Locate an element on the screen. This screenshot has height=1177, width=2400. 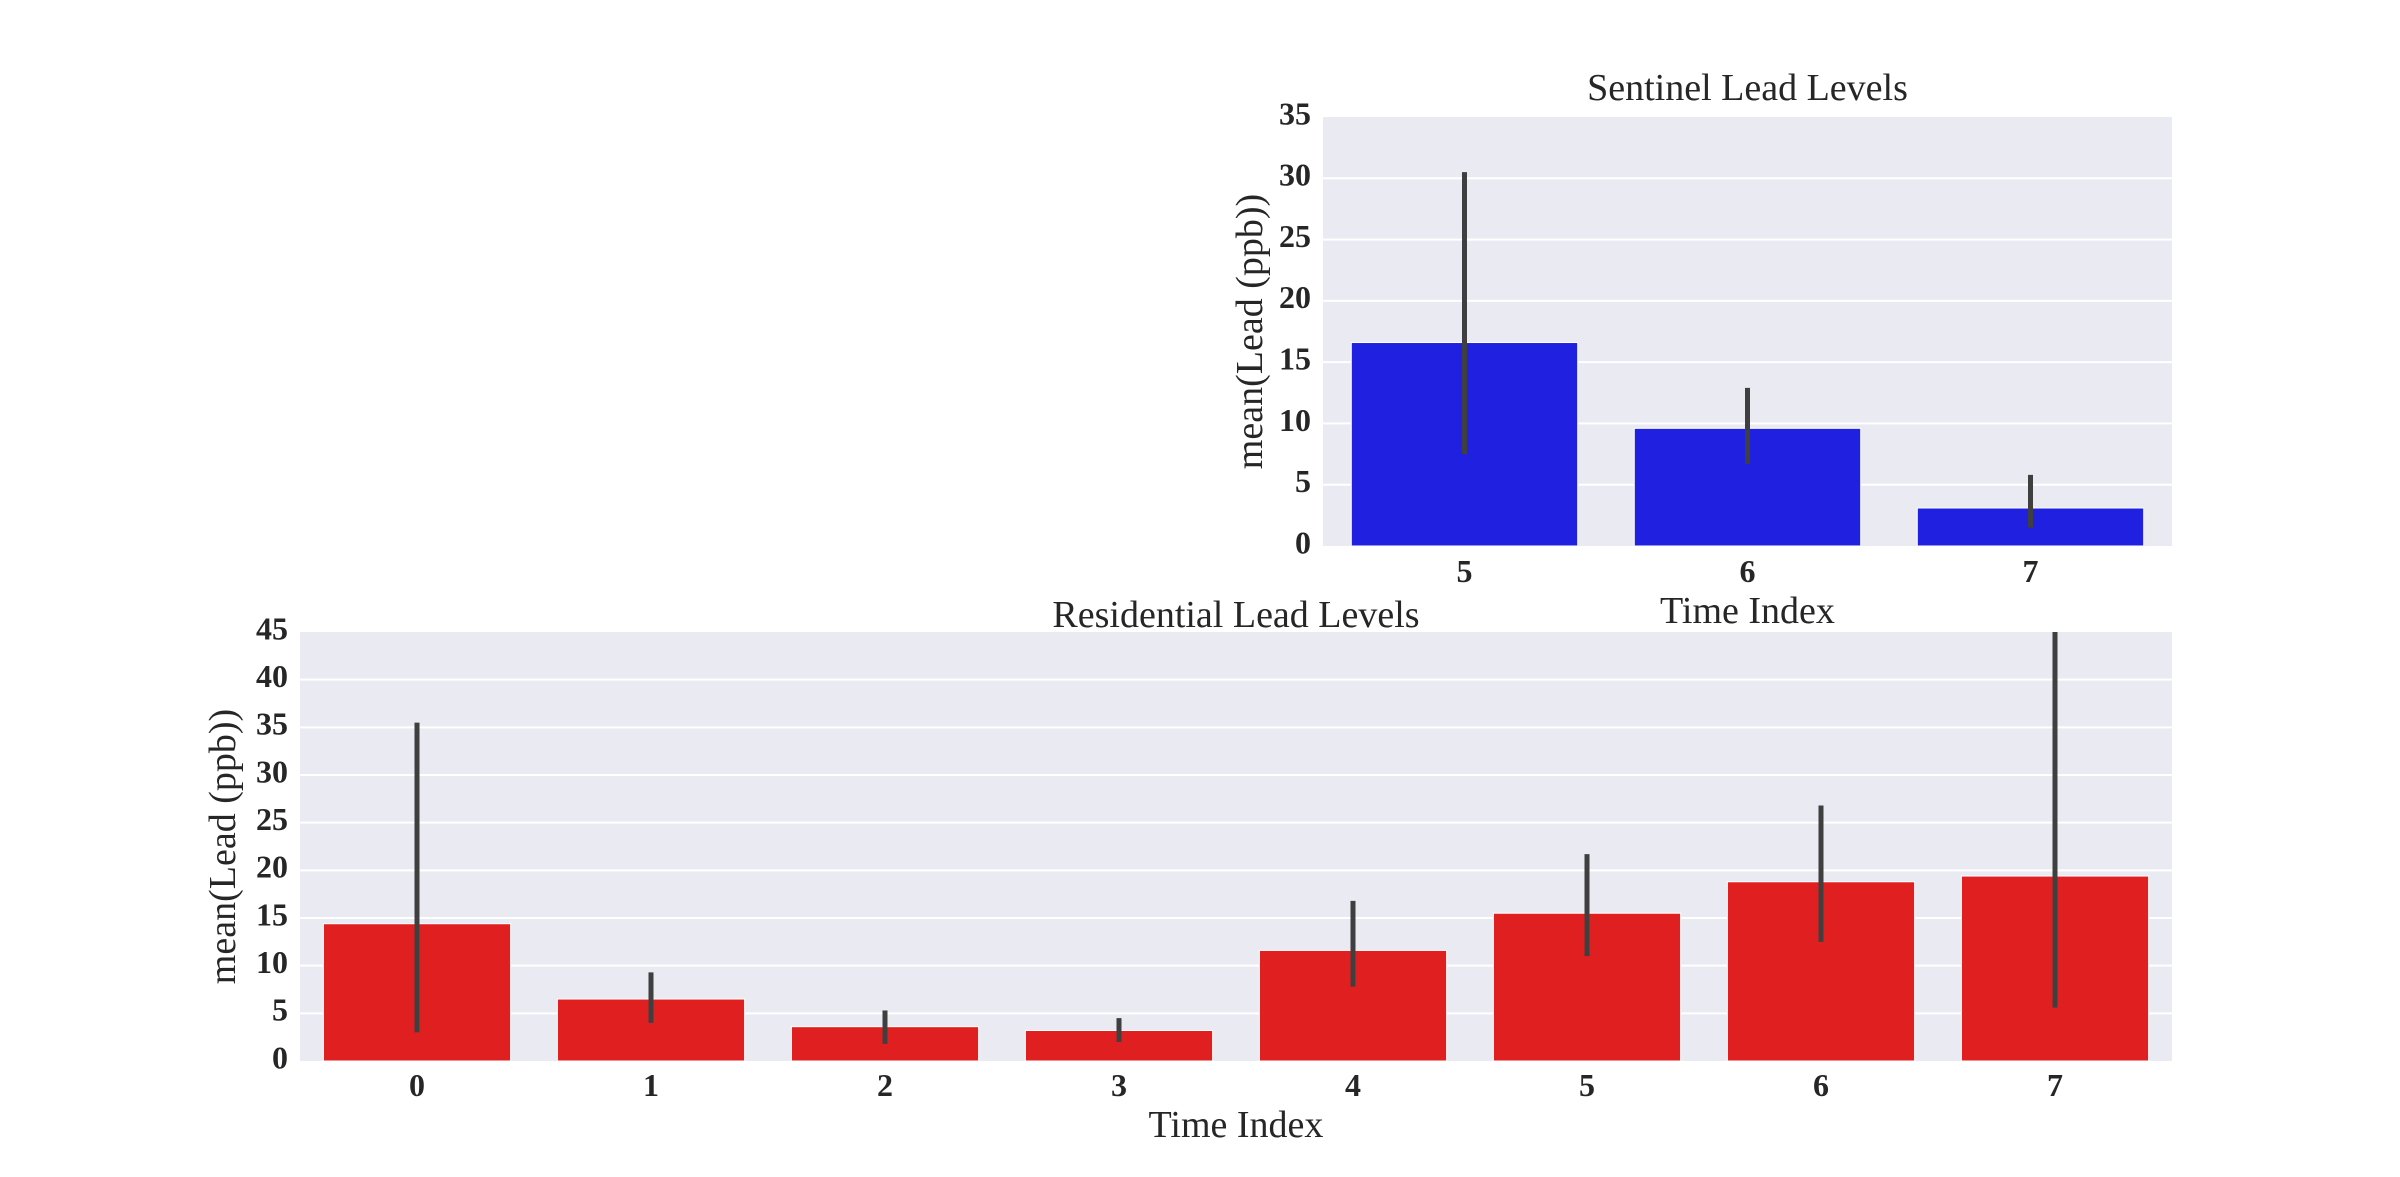
residential-ytick-label: 25 is located at coordinates (272, 819).